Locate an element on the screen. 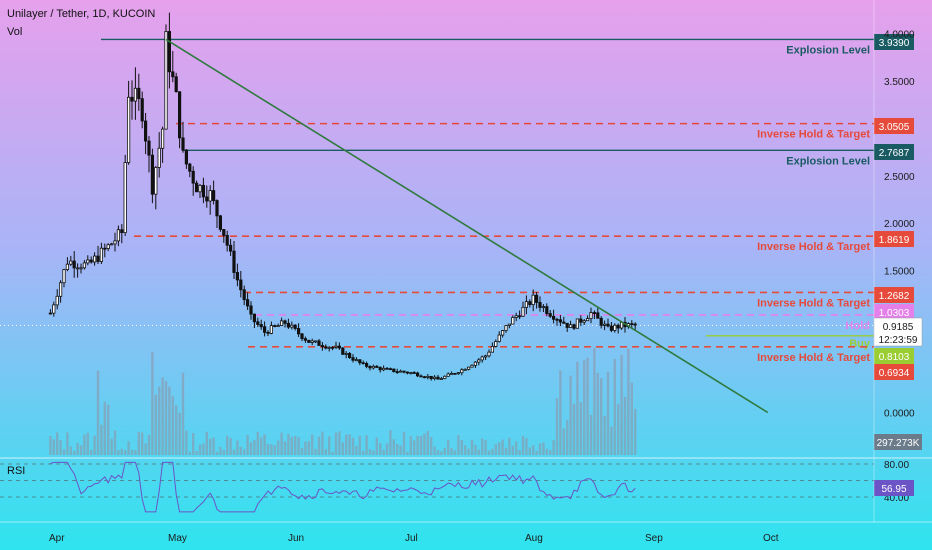 This screenshot has width=932, height=550. rsi-badge is located at coordinates (894, 488).